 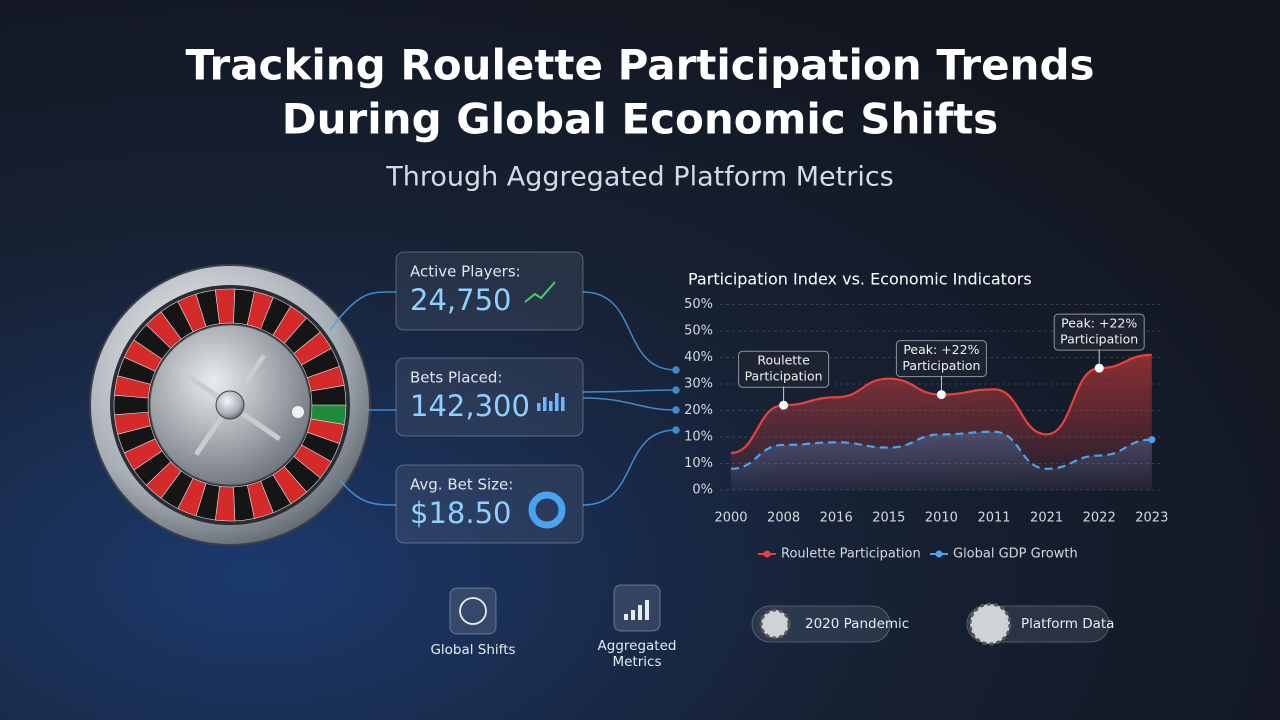 What do you see at coordinates (730, 518) in the screenshot?
I see `x-tick-label: 2000` at bounding box center [730, 518].